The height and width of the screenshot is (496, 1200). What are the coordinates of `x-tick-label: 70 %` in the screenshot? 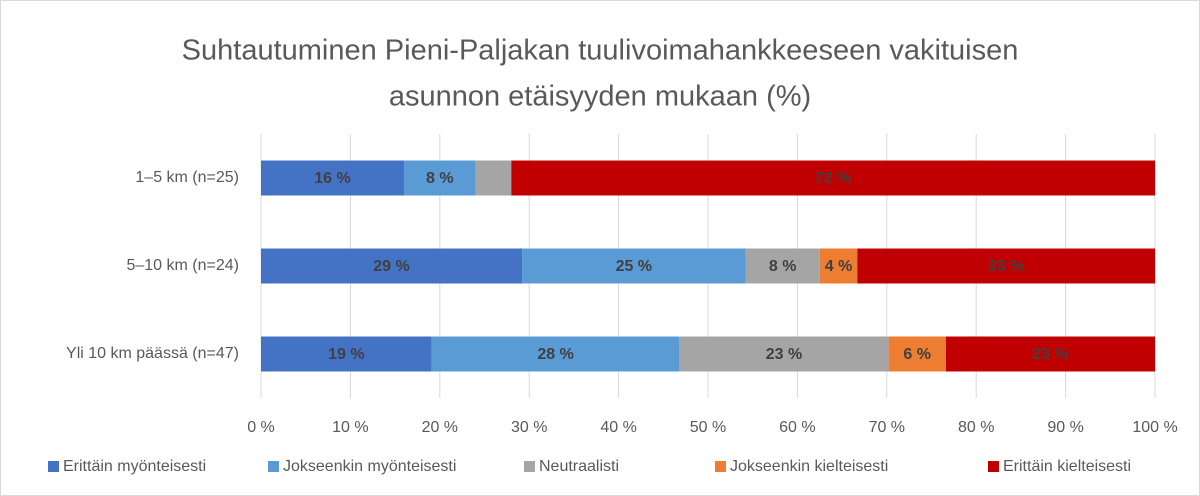 It's located at (887, 427).